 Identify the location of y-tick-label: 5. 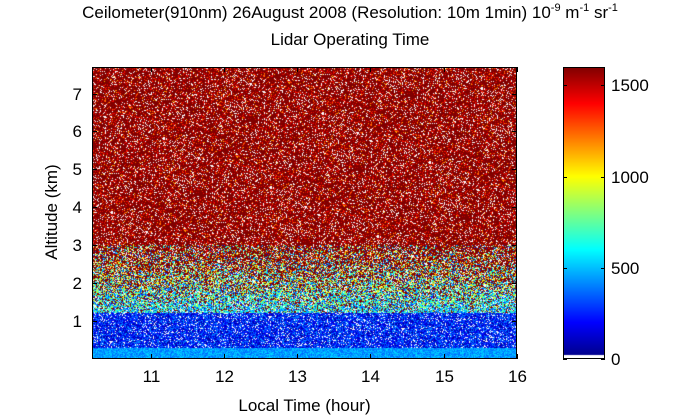
(77, 169).